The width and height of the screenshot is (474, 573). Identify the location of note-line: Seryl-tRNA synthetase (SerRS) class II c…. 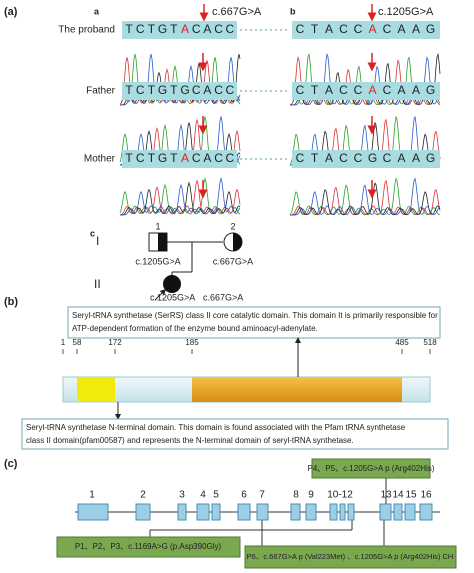
(255, 315).